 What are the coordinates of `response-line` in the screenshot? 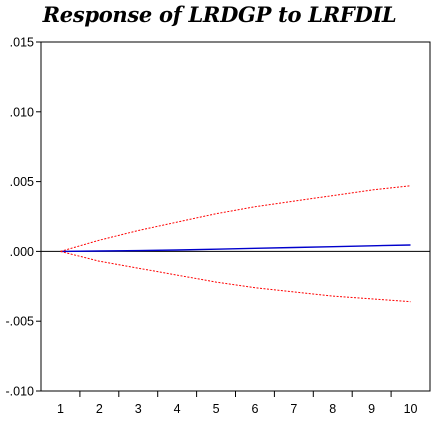 It's located at (235, 248).